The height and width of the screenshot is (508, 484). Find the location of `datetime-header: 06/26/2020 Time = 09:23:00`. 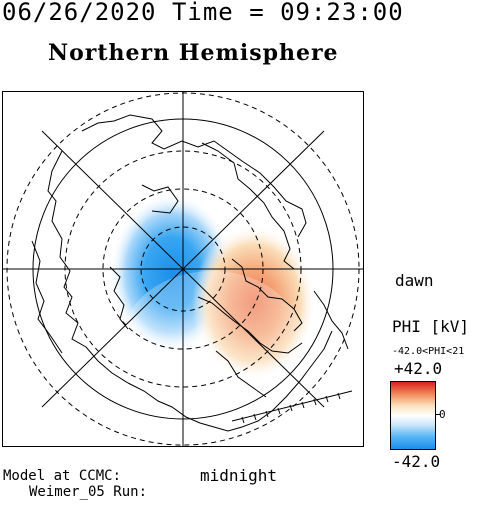

datetime-header: 06/26/2020 Time = 09:23:00 is located at coordinates (203, 13).